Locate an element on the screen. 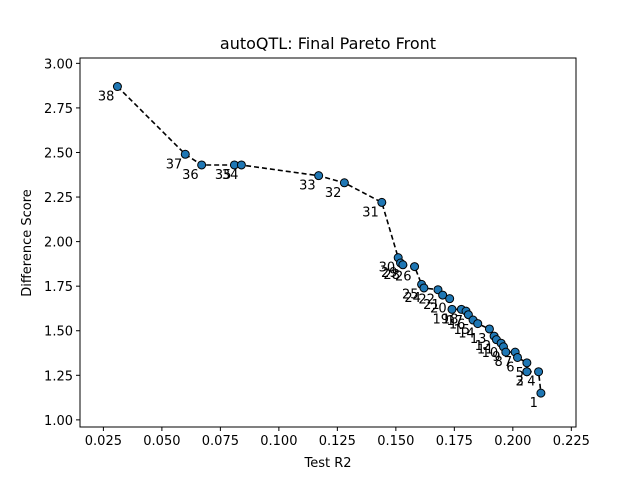 This screenshot has width=640, height=480. point-label: 24 is located at coordinates (412, 298).